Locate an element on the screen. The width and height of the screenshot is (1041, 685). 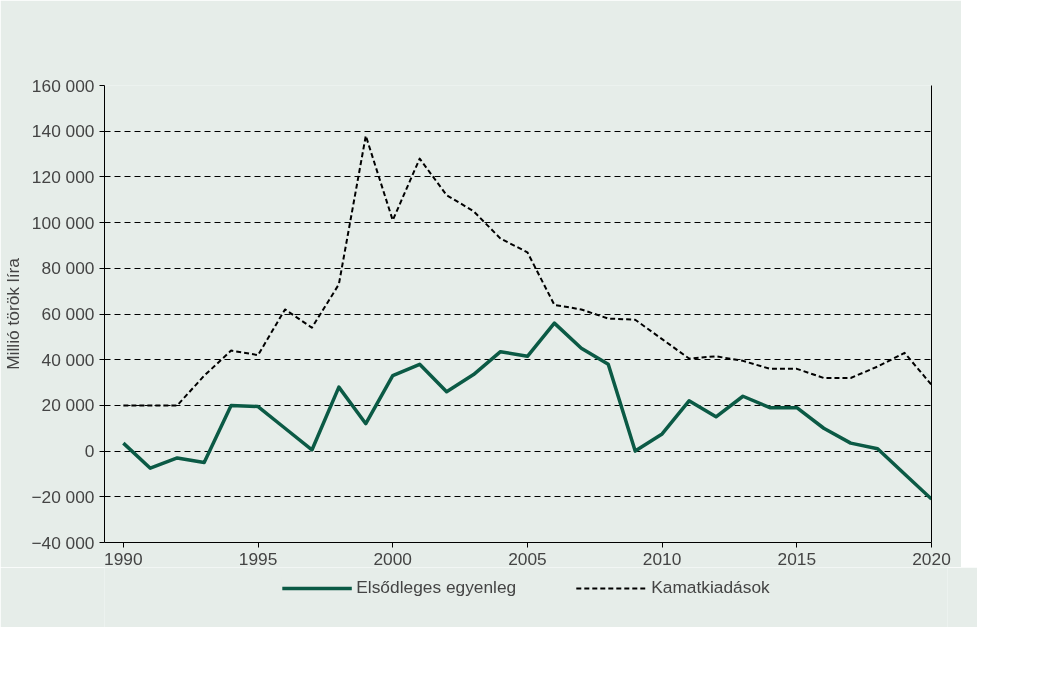
y-tick-label: 140 000 is located at coordinates (63, 131).